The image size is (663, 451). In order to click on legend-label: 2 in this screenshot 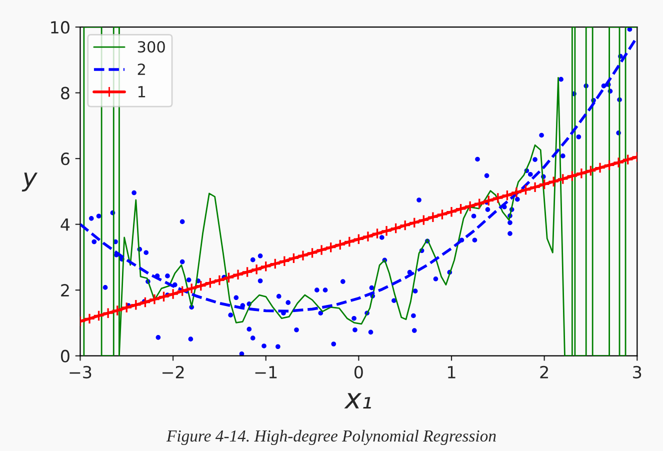, I will do `click(141, 69)`.